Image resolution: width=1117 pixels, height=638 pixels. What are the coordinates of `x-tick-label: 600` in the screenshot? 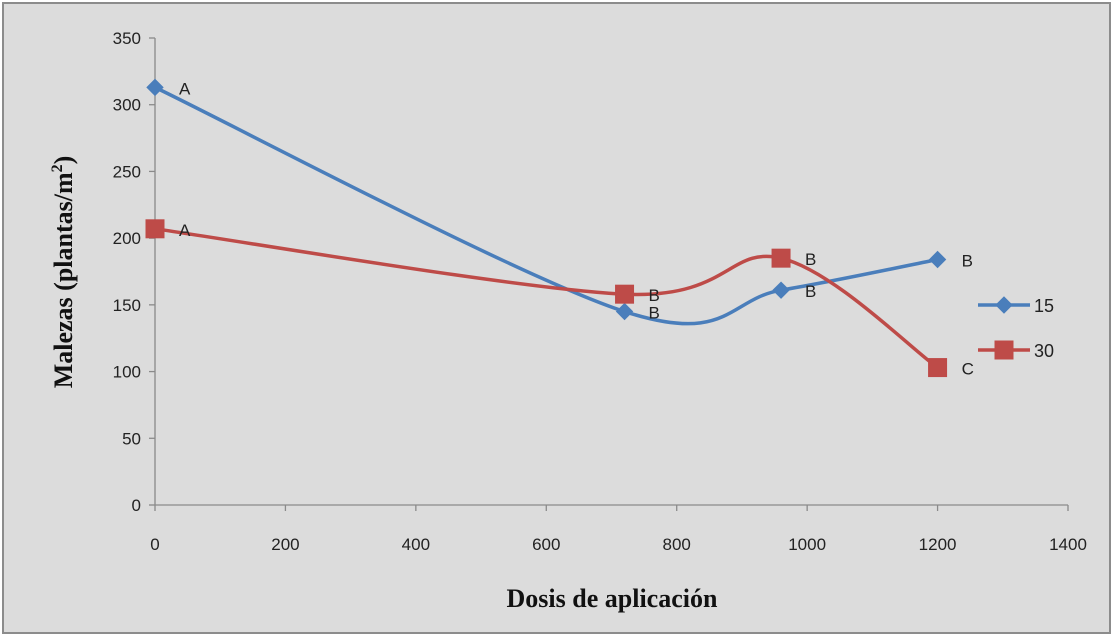 It's located at (546, 544).